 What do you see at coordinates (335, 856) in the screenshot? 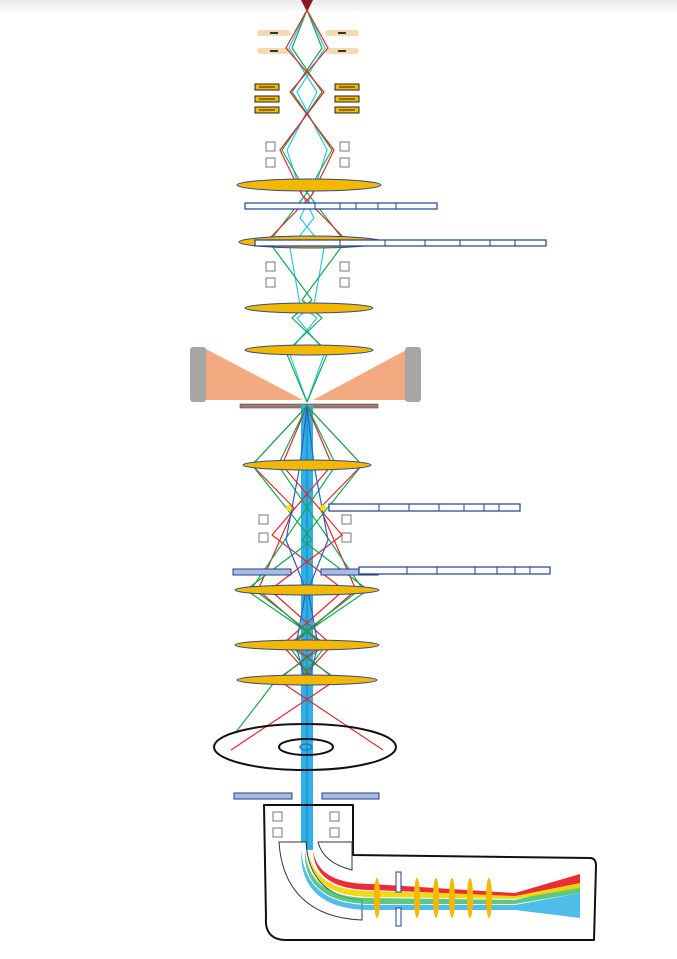
I see `magnetic-prism-inner` at bounding box center [335, 856].